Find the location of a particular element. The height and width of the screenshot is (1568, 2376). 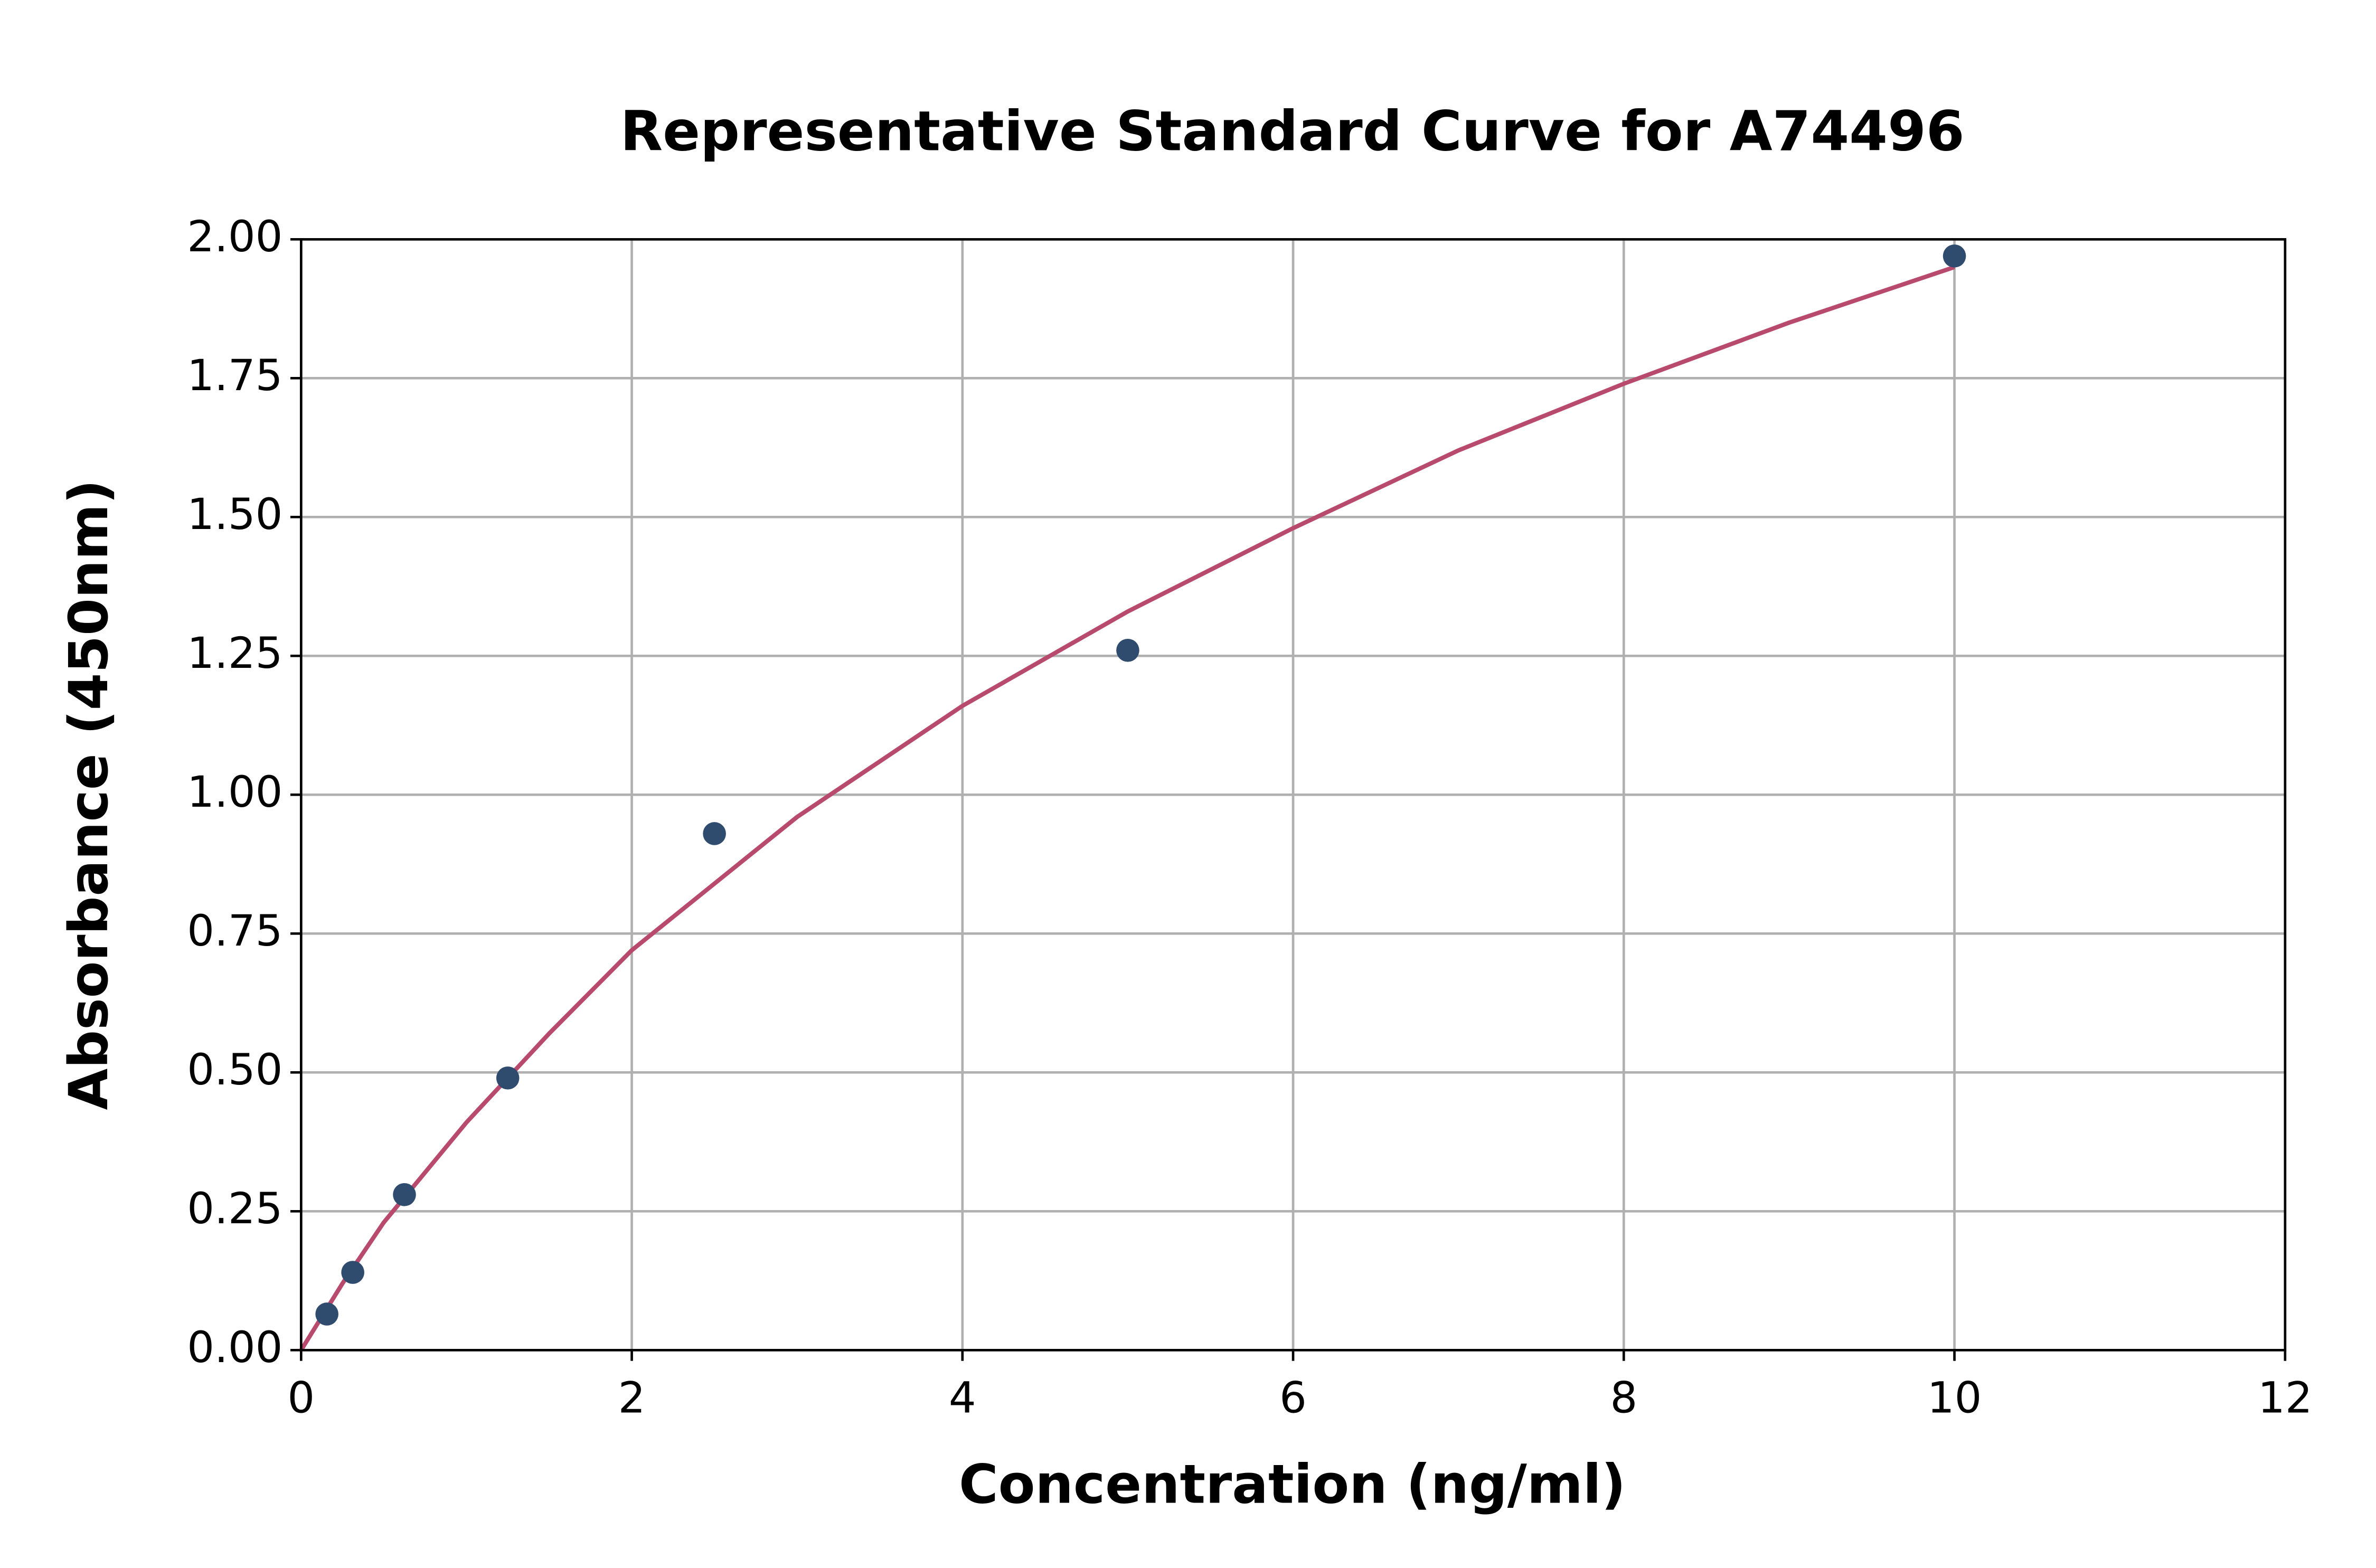

x-axis-label: Concentration (ng/ml) is located at coordinates (1293, 1484).